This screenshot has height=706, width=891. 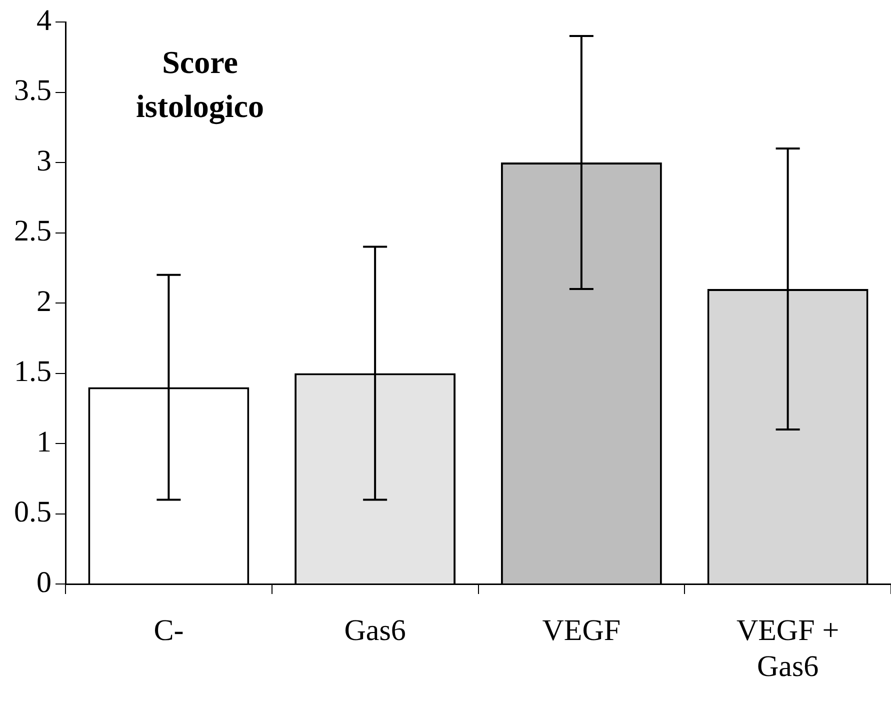 What do you see at coordinates (375, 630) in the screenshot?
I see `x-tick-label: Gas6` at bounding box center [375, 630].